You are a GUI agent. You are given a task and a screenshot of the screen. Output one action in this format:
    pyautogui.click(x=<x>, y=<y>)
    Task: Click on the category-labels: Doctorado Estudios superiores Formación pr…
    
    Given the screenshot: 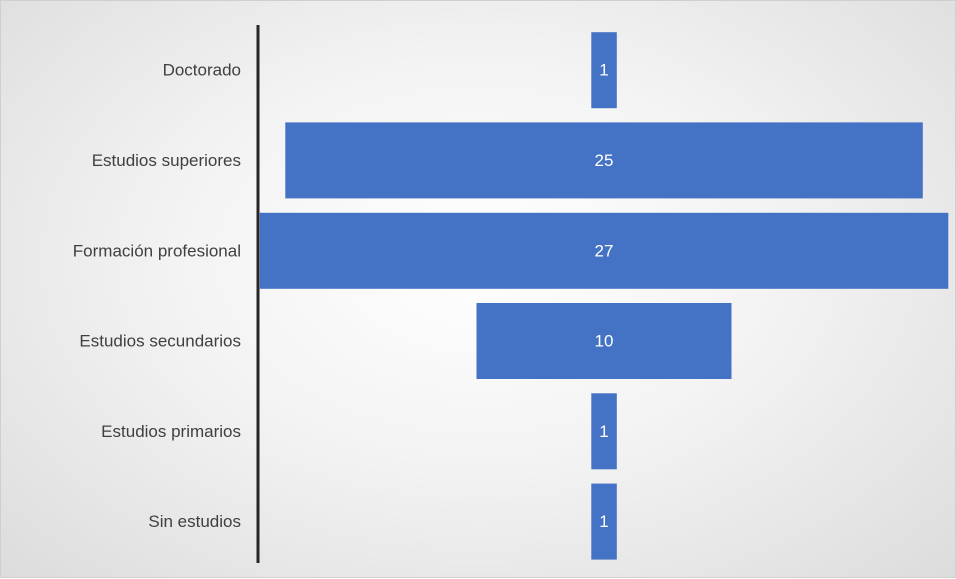 What is the action you would take?
    pyautogui.click(x=157, y=296)
    